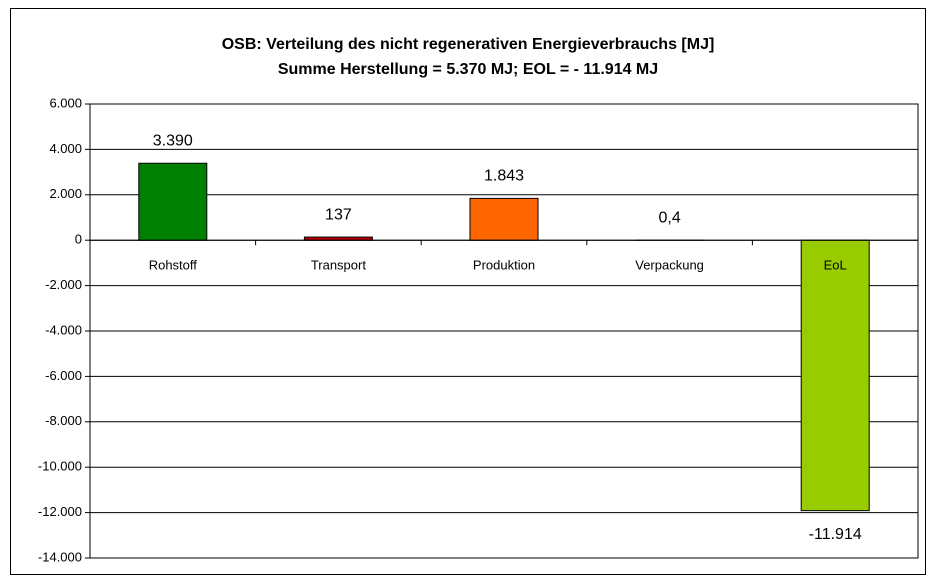  Describe the element at coordinates (65, 148) in the screenshot. I see `y-tick-label: 4.000` at that location.